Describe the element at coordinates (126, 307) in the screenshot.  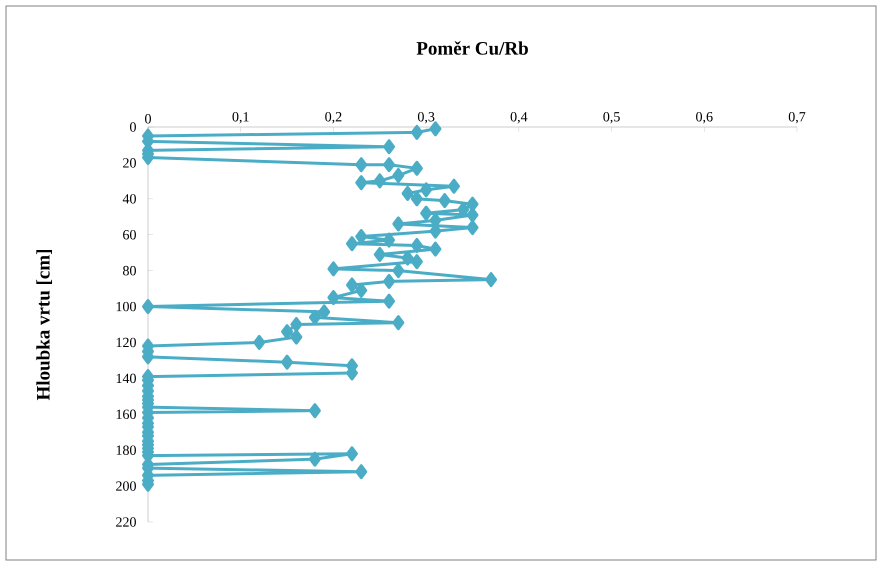
I see `y-tick-label: 100` at that location.